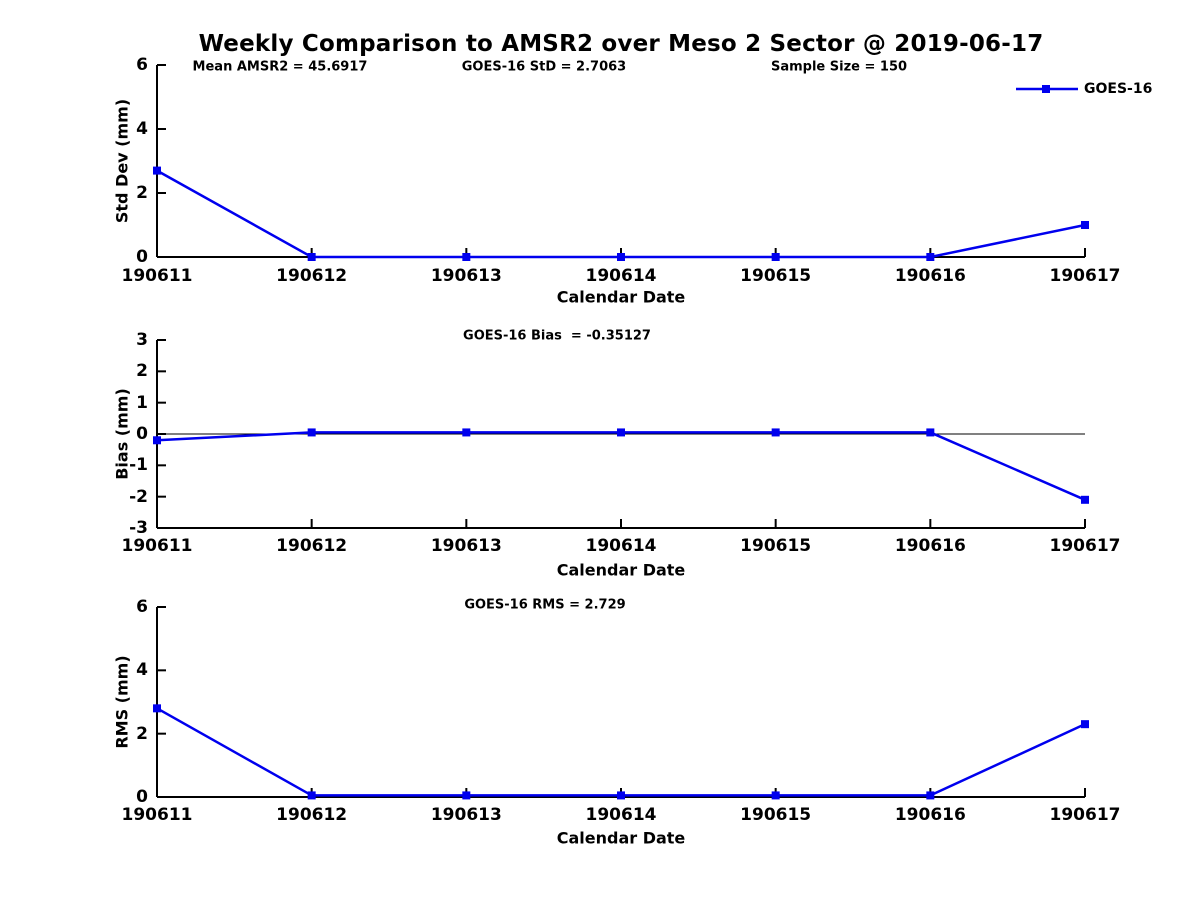 Image resolution: width=1200 pixels, height=900 pixels. Describe the element at coordinates (839, 67) in the screenshot. I see `annotation-std-dev-subplot-2: Sample Size = 150` at that location.